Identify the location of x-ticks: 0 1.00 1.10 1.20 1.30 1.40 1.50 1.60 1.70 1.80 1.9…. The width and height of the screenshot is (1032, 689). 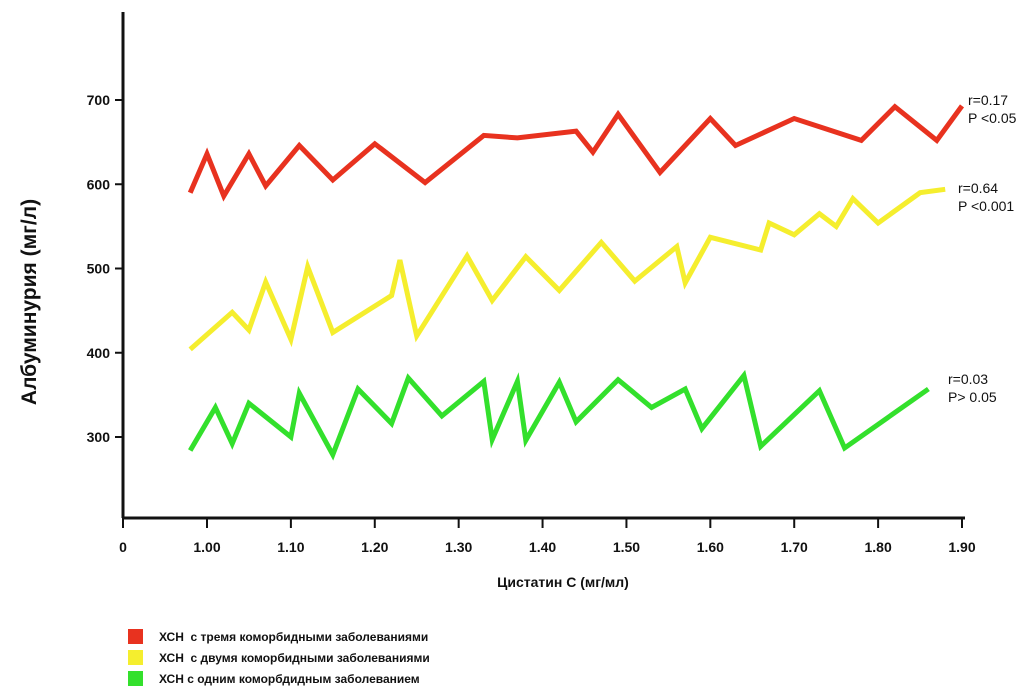
(547, 536).